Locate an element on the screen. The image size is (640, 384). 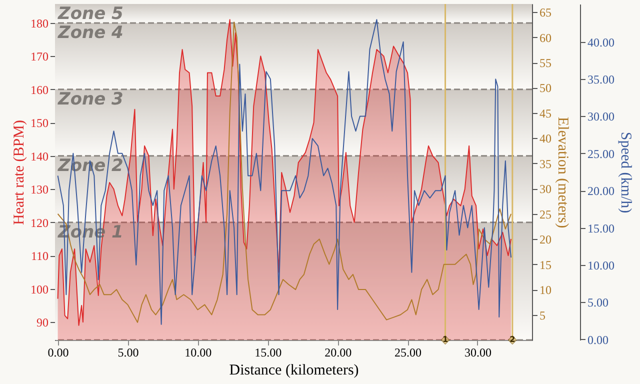
y2-tick-label: 45 is located at coordinates (546, 113).